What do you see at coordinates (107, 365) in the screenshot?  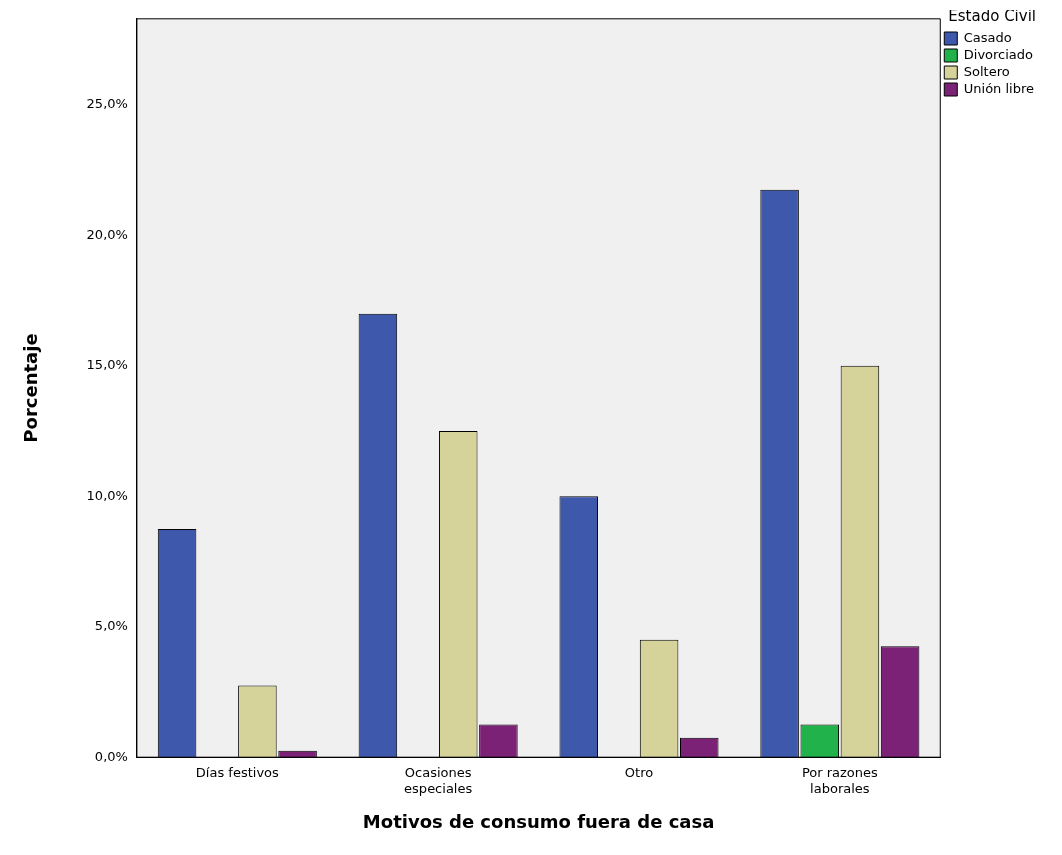 I see `y-tick-label: 15,0%` at bounding box center [107, 365].